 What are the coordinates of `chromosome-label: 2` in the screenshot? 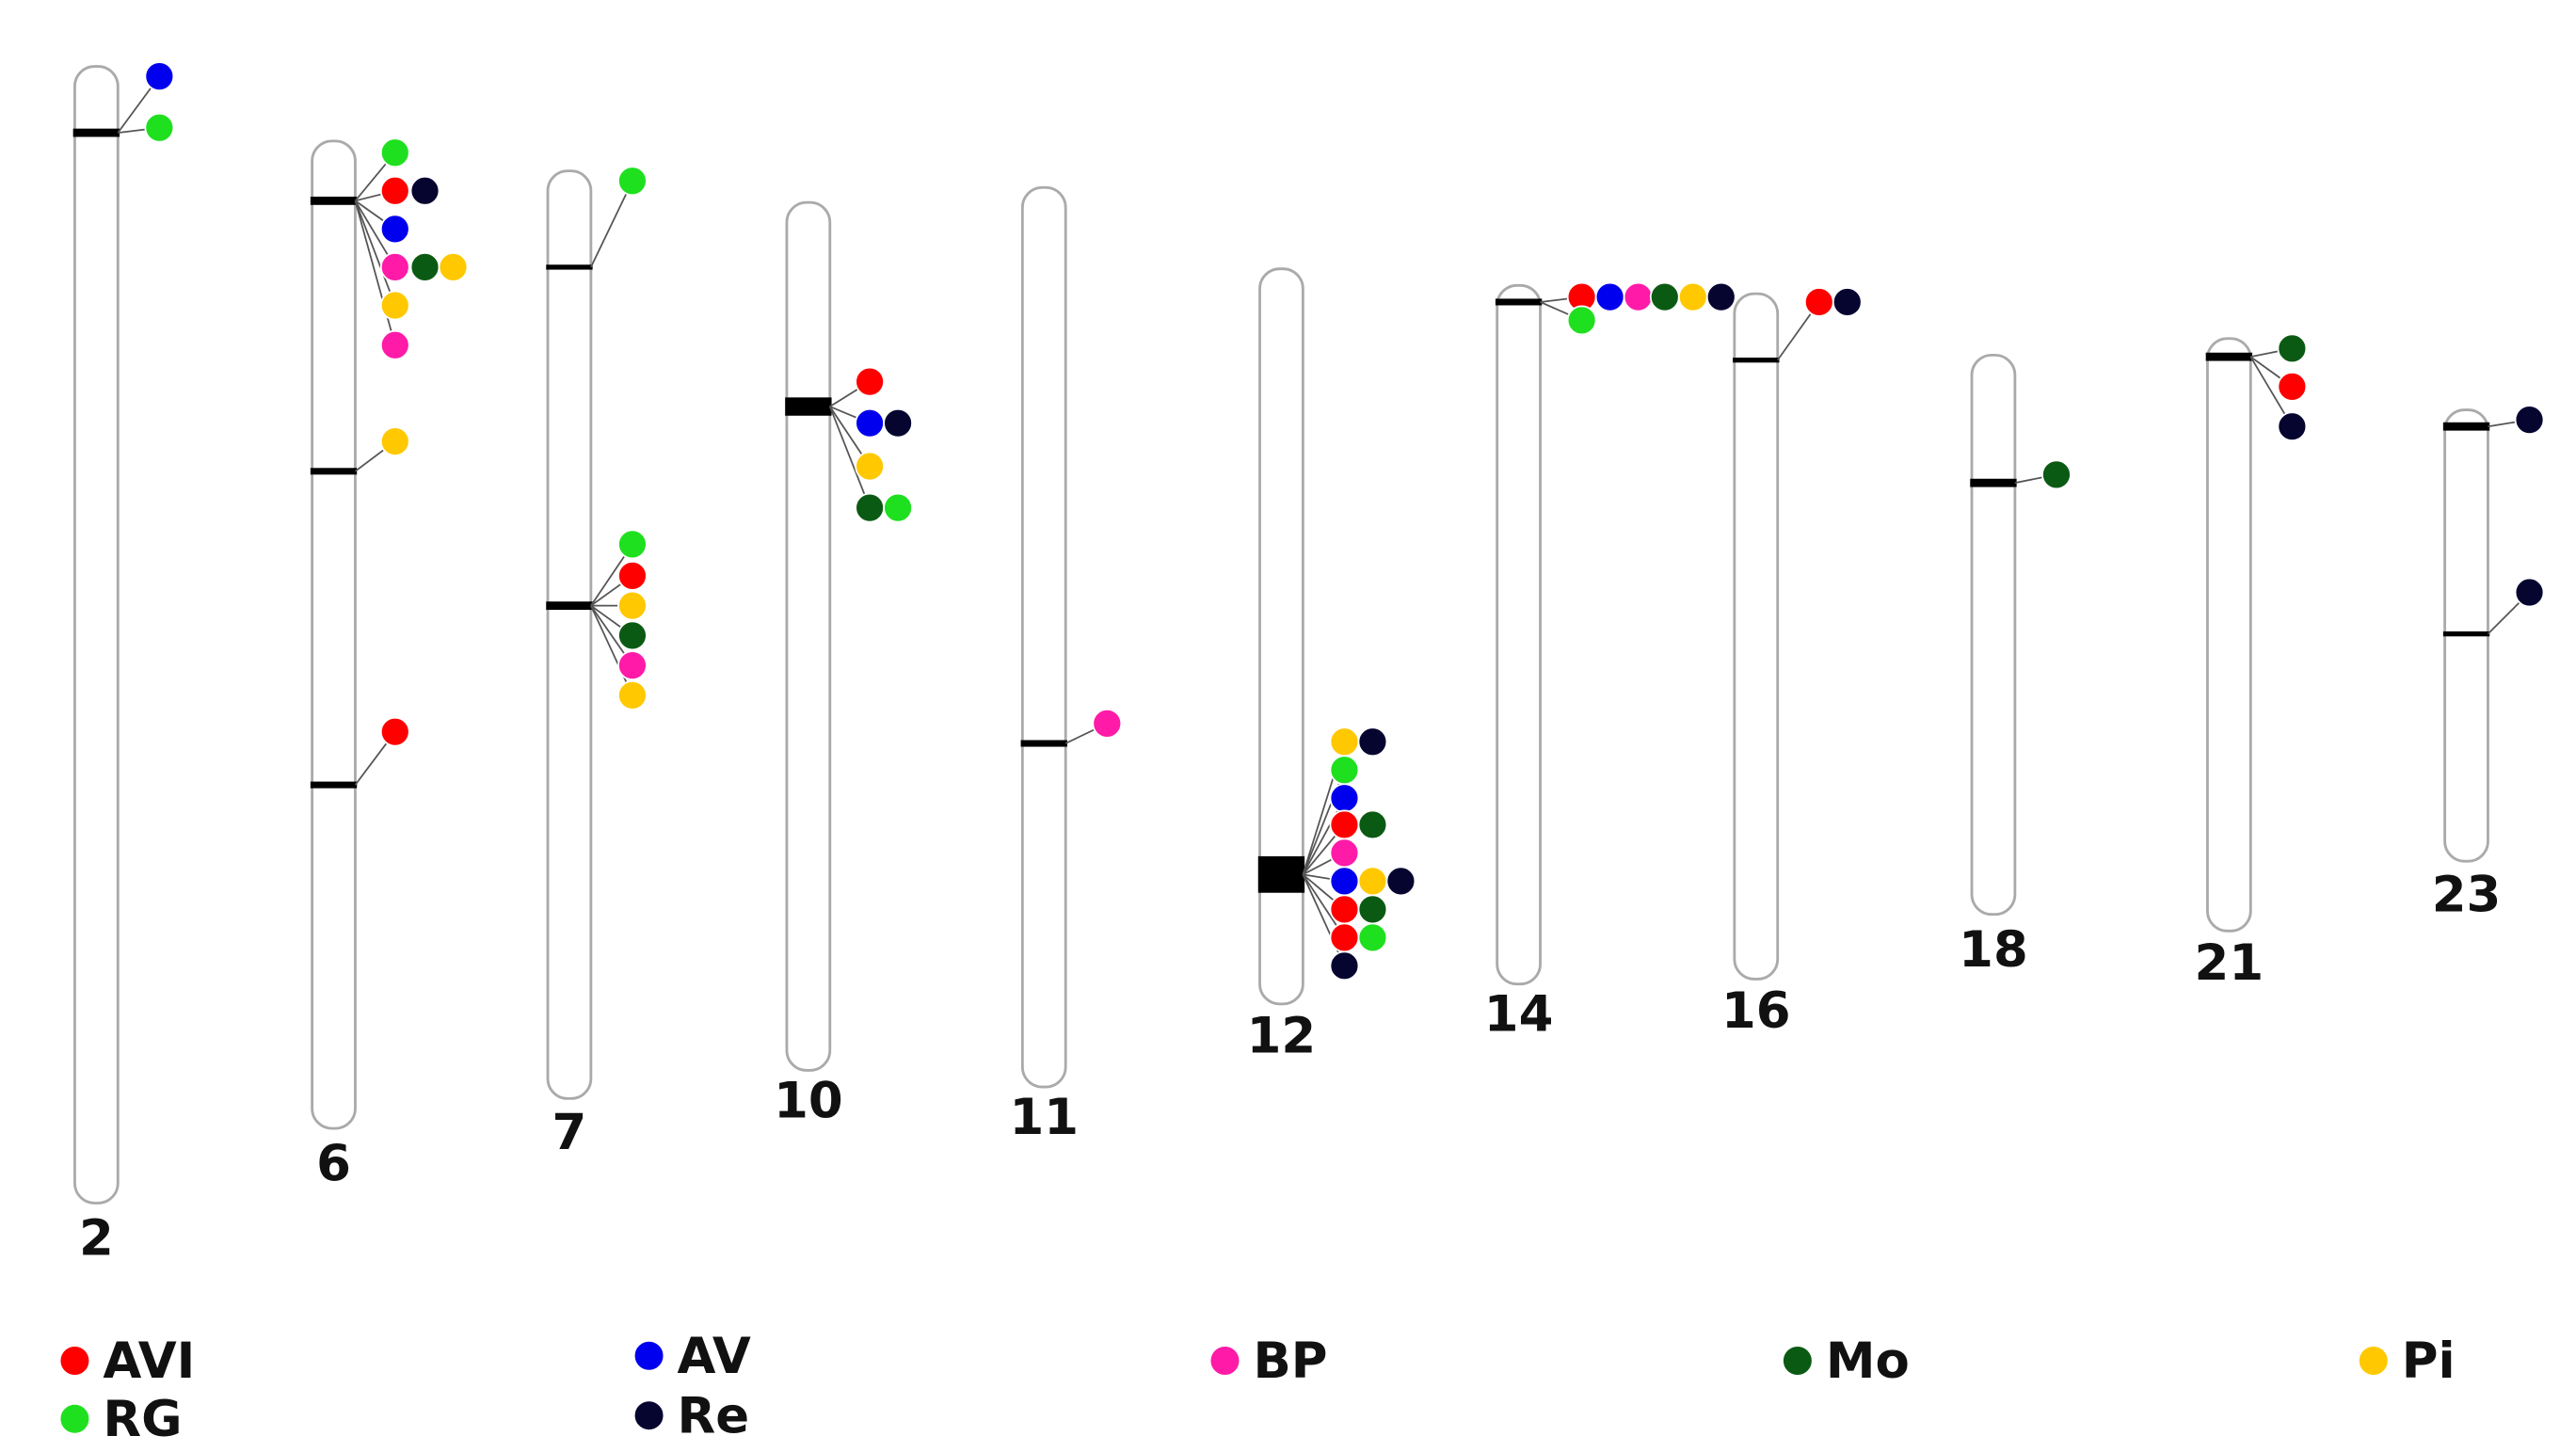 It's located at (96, 1239).